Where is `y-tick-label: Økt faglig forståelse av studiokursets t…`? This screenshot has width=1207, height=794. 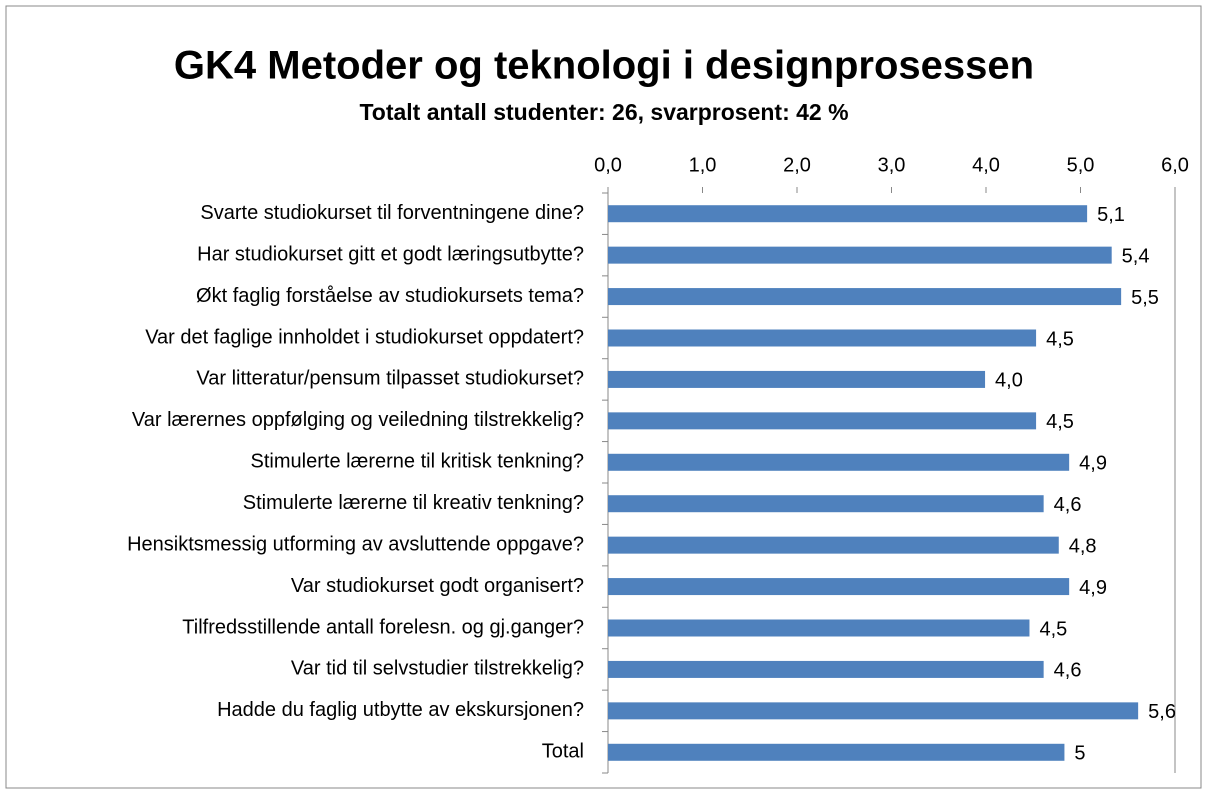
y-tick-label: Økt faglig forståelse av studiokursets t… is located at coordinates (390, 296).